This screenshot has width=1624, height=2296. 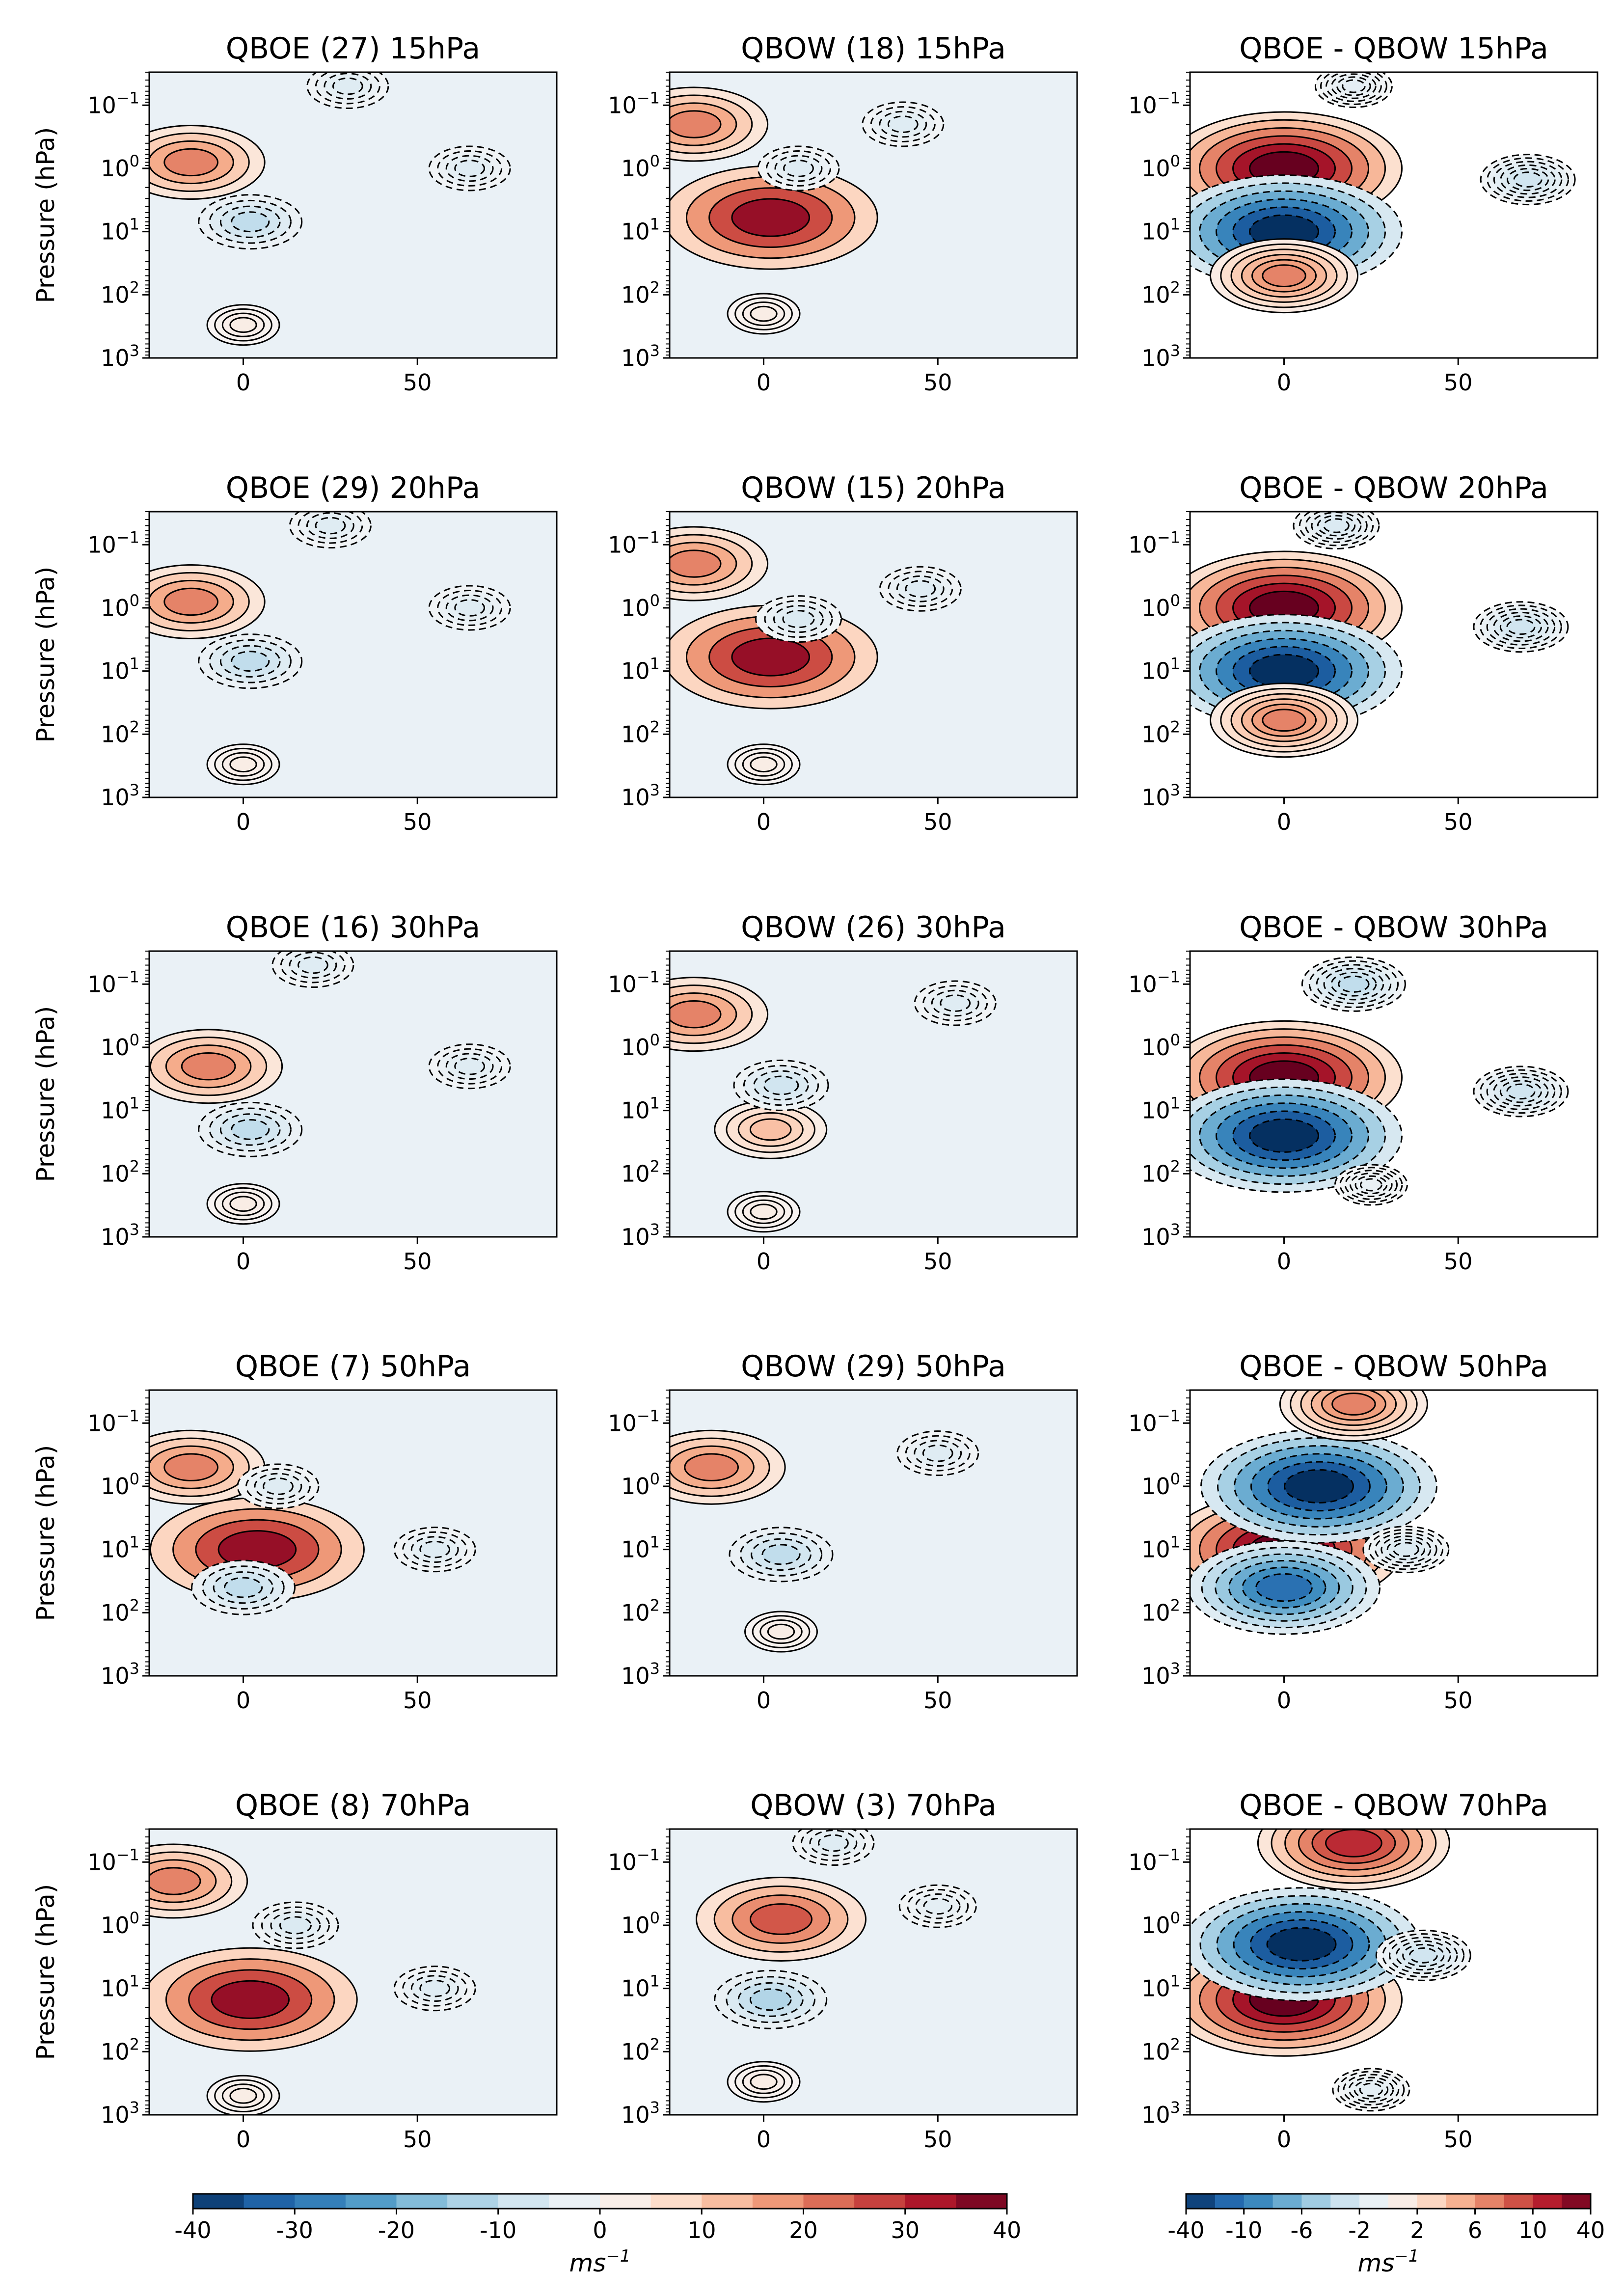 What do you see at coordinates (600, 2230) in the screenshot?
I see `colorbar-tick-label: 0` at bounding box center [600, 2230].